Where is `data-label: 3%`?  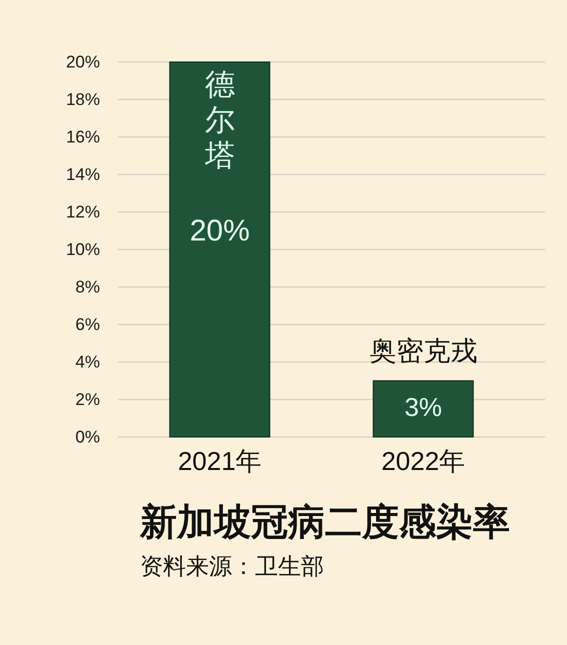
data-label: 3% is located at coordinates (423, 407).